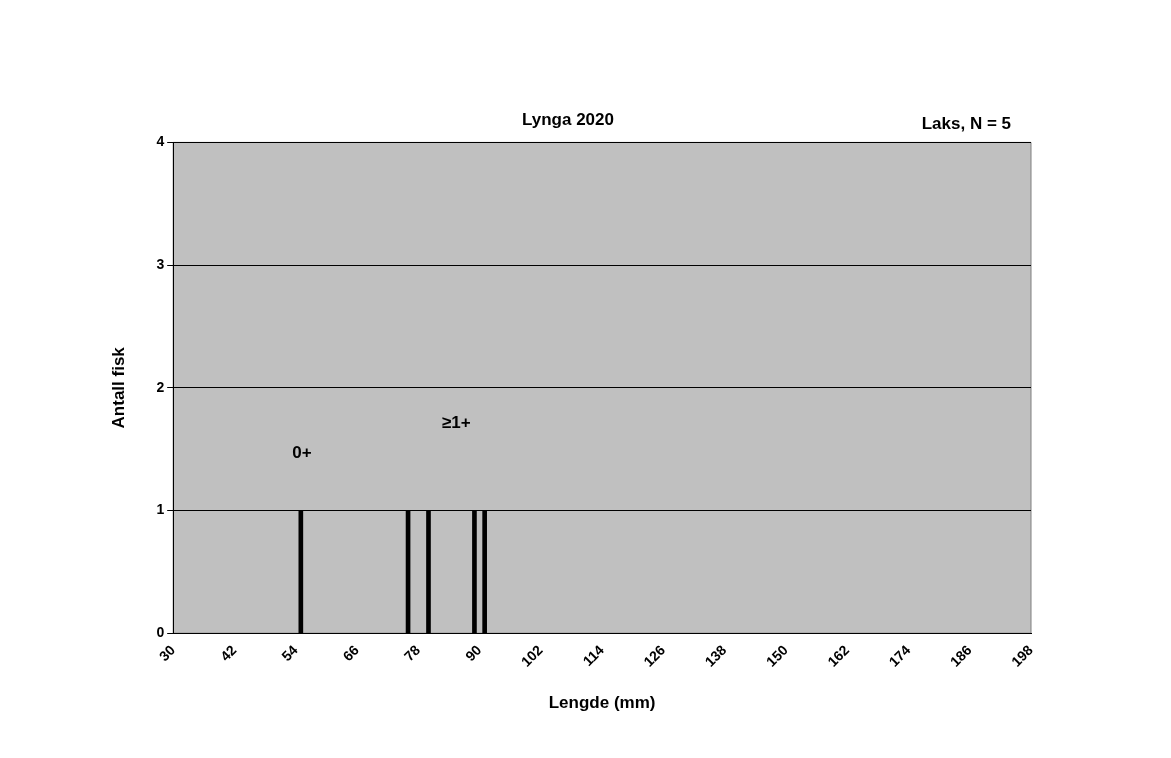 This screenshot has height=758, width=1171. What do you see at coordinates (654, 655) in the screenshot?
I see `x-tick-label: 126` at bounding box center [654, 655].